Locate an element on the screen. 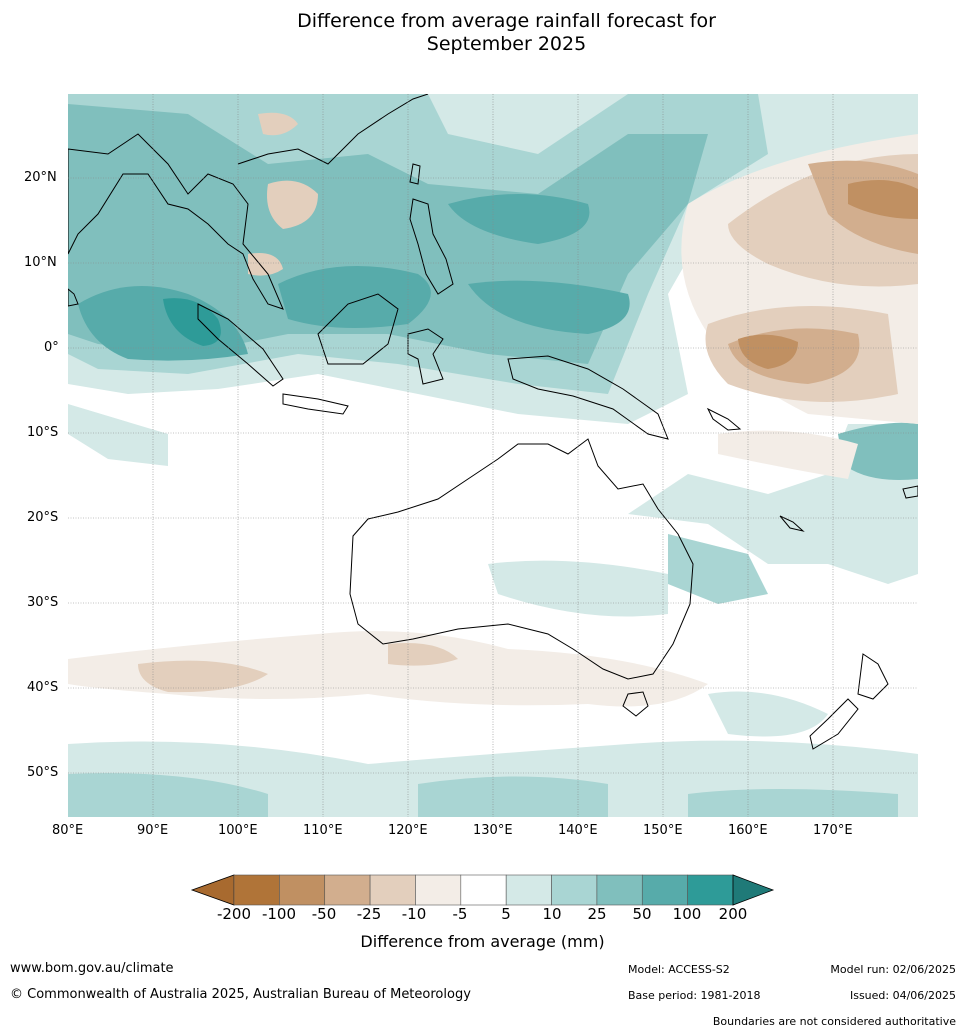  colorbar-extend-low is located at coordinates (212, 890).